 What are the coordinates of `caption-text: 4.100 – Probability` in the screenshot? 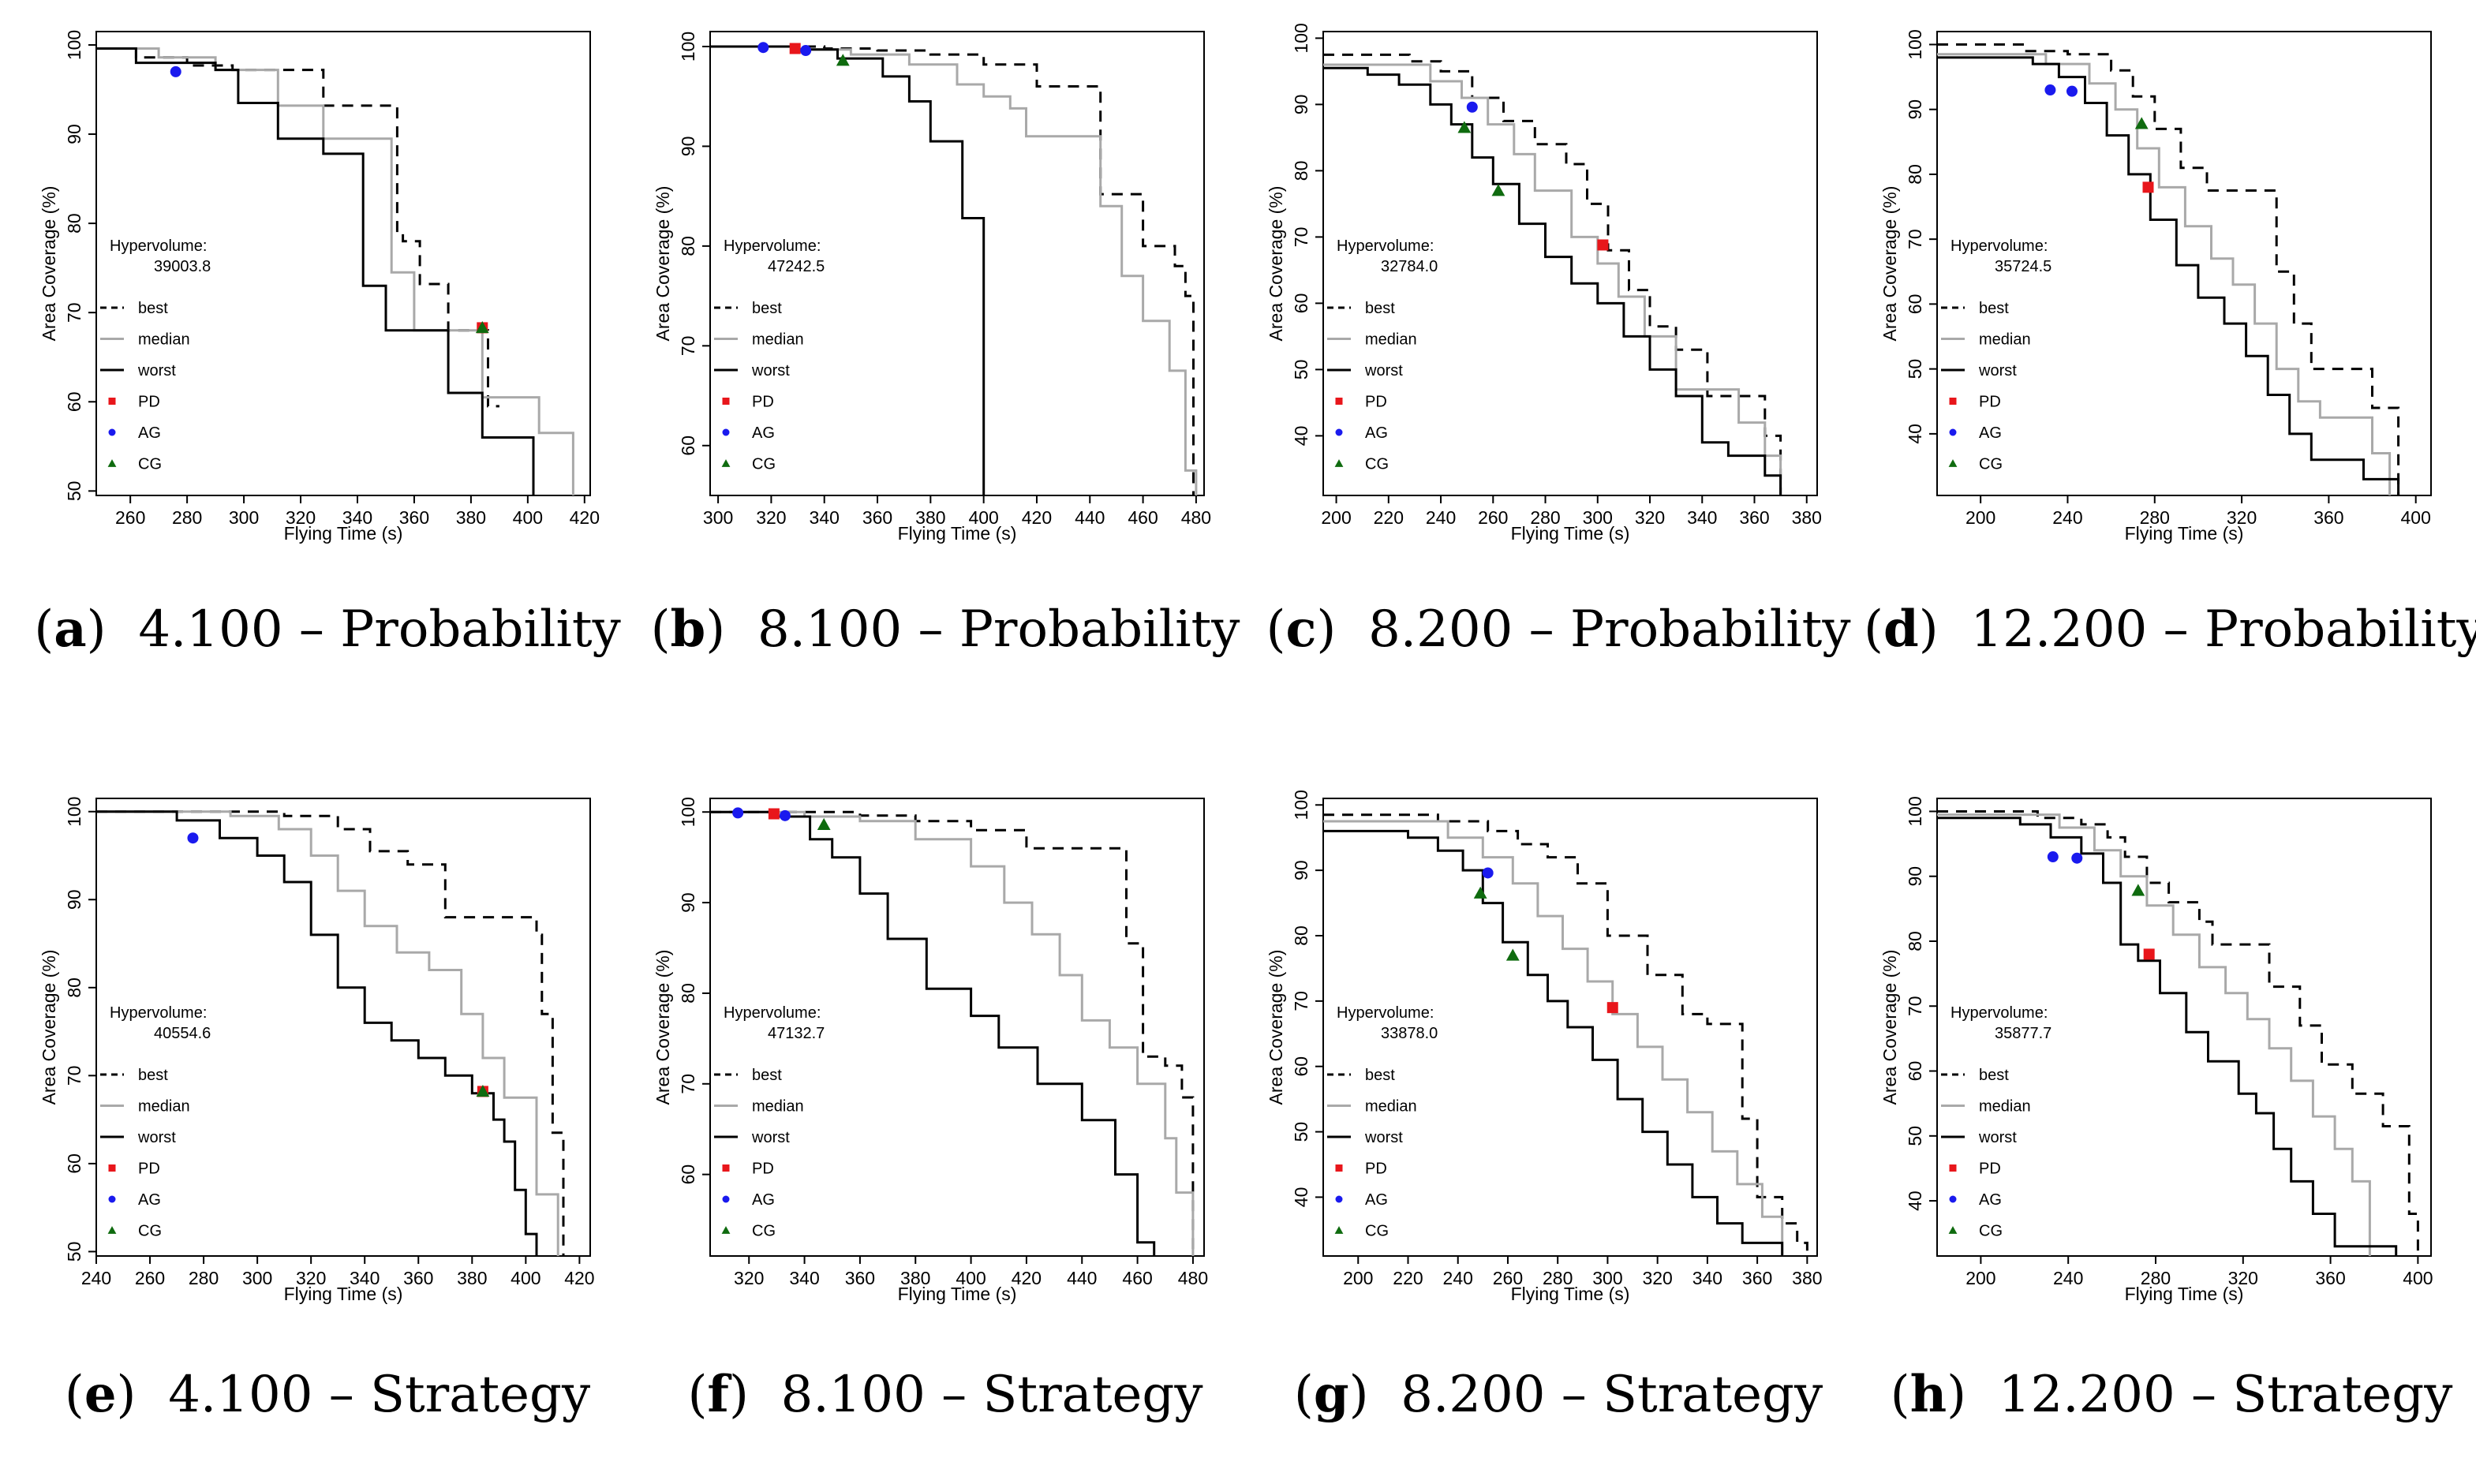 It's located at (379, 629).